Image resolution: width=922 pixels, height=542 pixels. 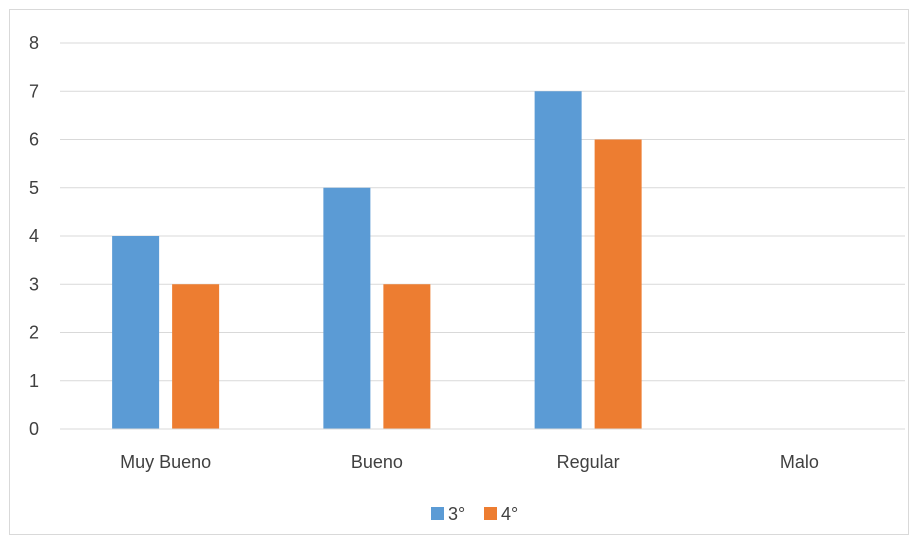 I want to click on y-tick-label: 1, so click(x=34, y=381).